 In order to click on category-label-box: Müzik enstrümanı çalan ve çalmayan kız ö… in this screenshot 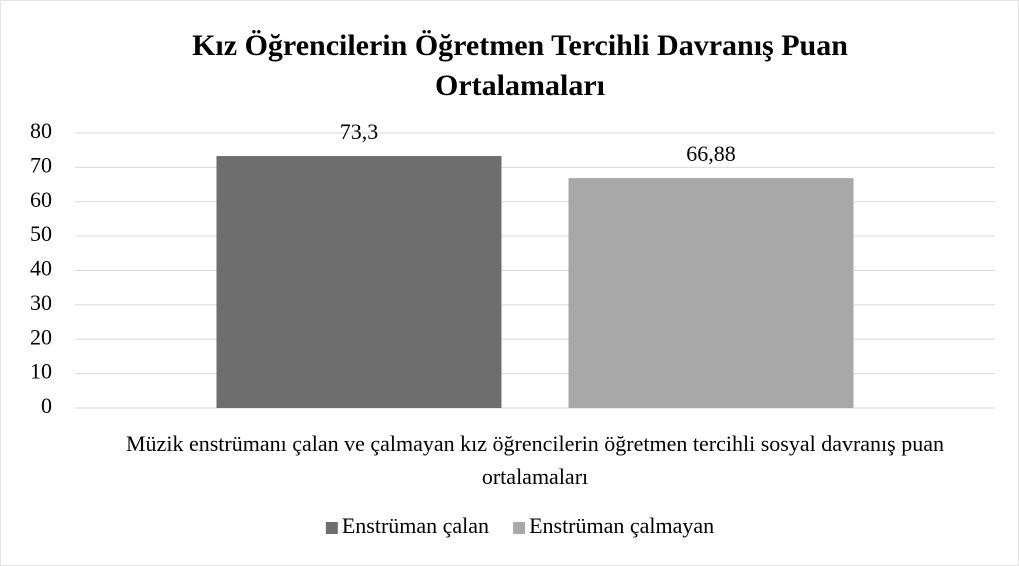, I will do `click(535, 460)`.